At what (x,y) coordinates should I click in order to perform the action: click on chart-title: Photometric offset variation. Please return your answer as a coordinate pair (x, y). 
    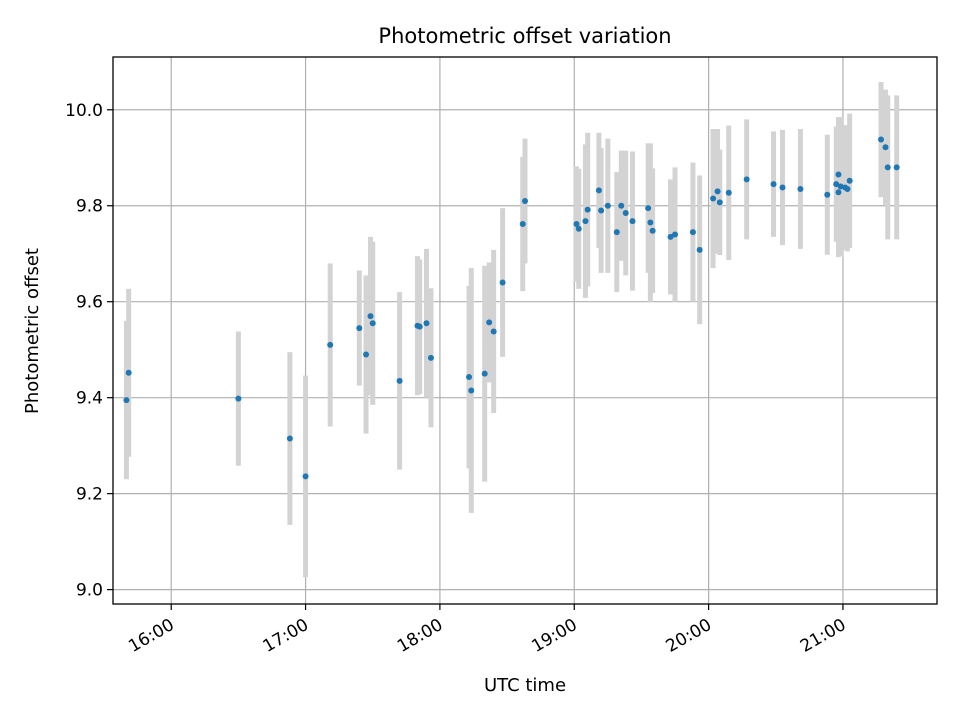
    Looking at the image, I should click on (524, 36).